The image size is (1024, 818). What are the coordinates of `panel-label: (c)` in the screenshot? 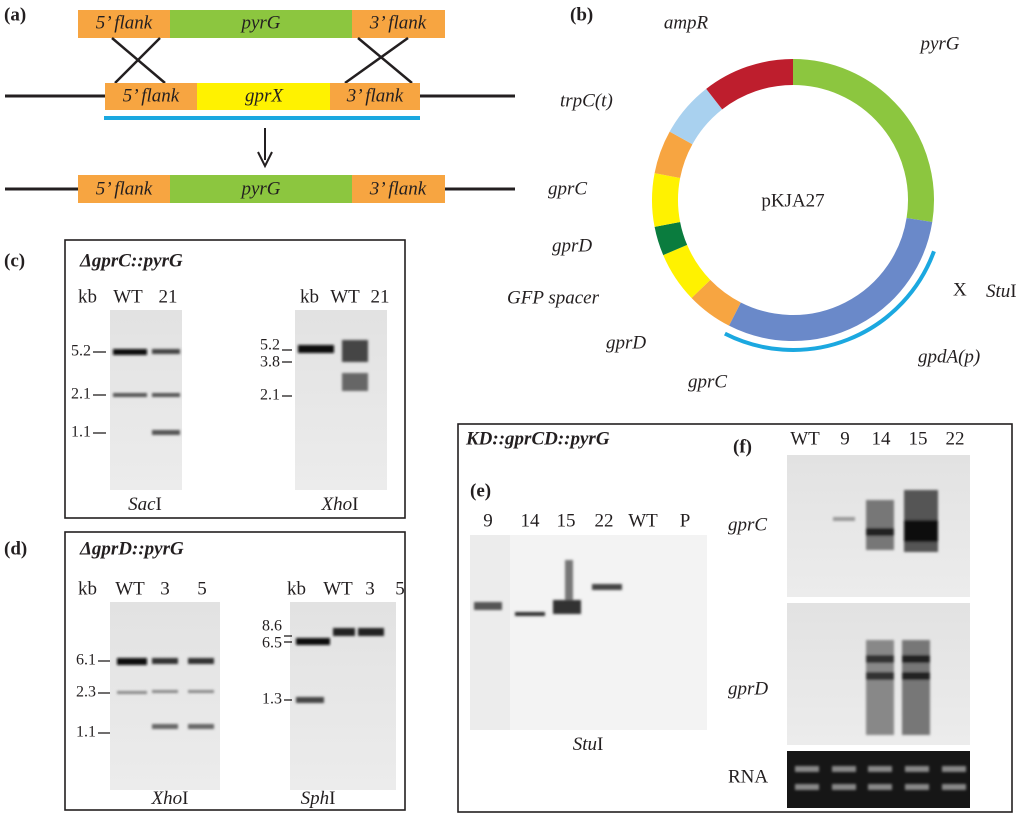 It's located at (14, 260).